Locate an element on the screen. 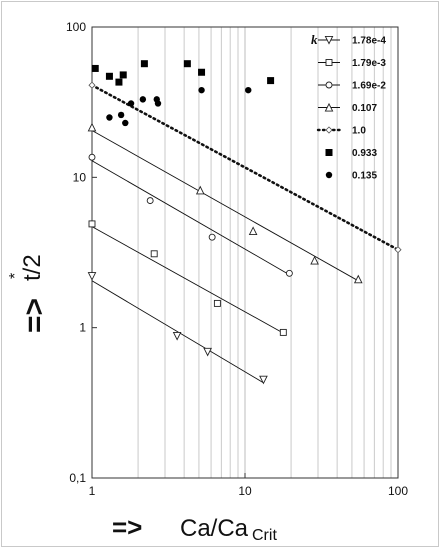  y-axis-sup: * is located at coordinates (15, 276).